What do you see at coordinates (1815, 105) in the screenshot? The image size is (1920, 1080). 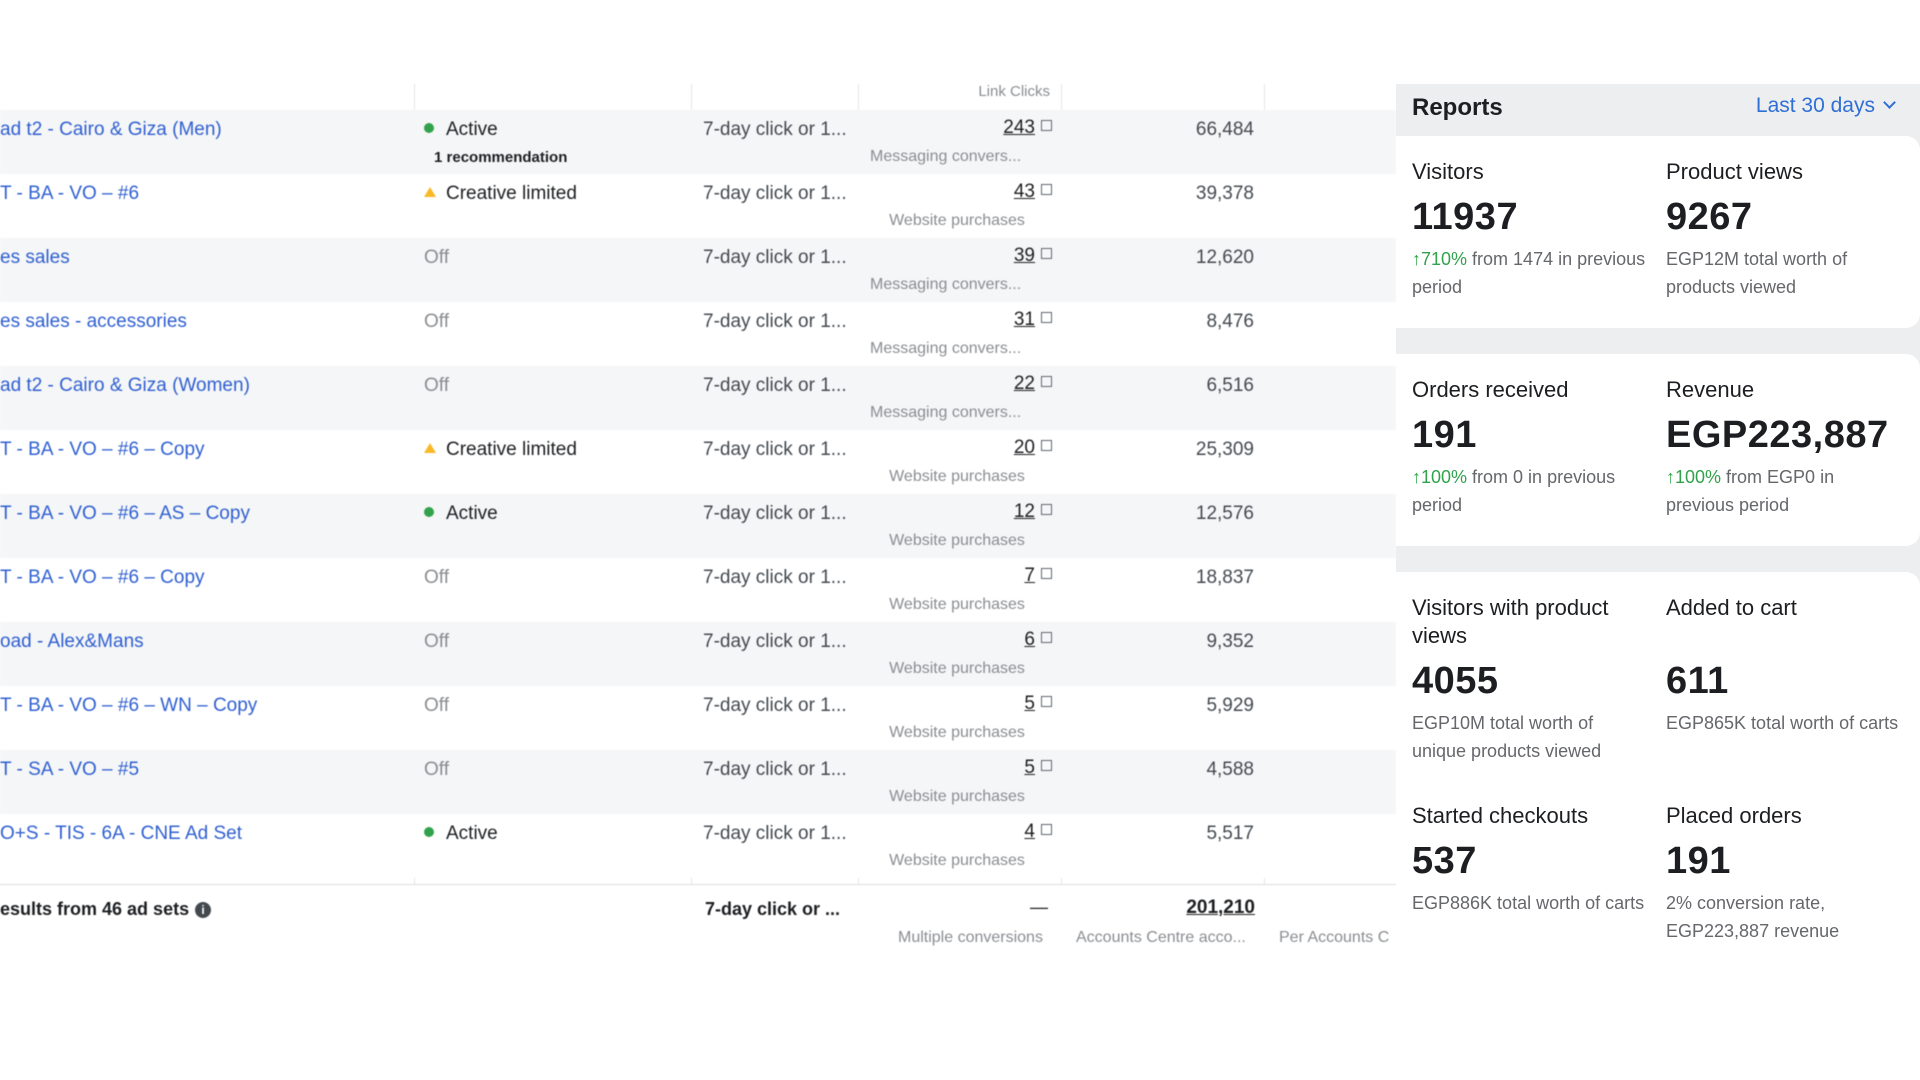 I see `date-range-label: Last 30 days` at bounding box center [1815, 105].